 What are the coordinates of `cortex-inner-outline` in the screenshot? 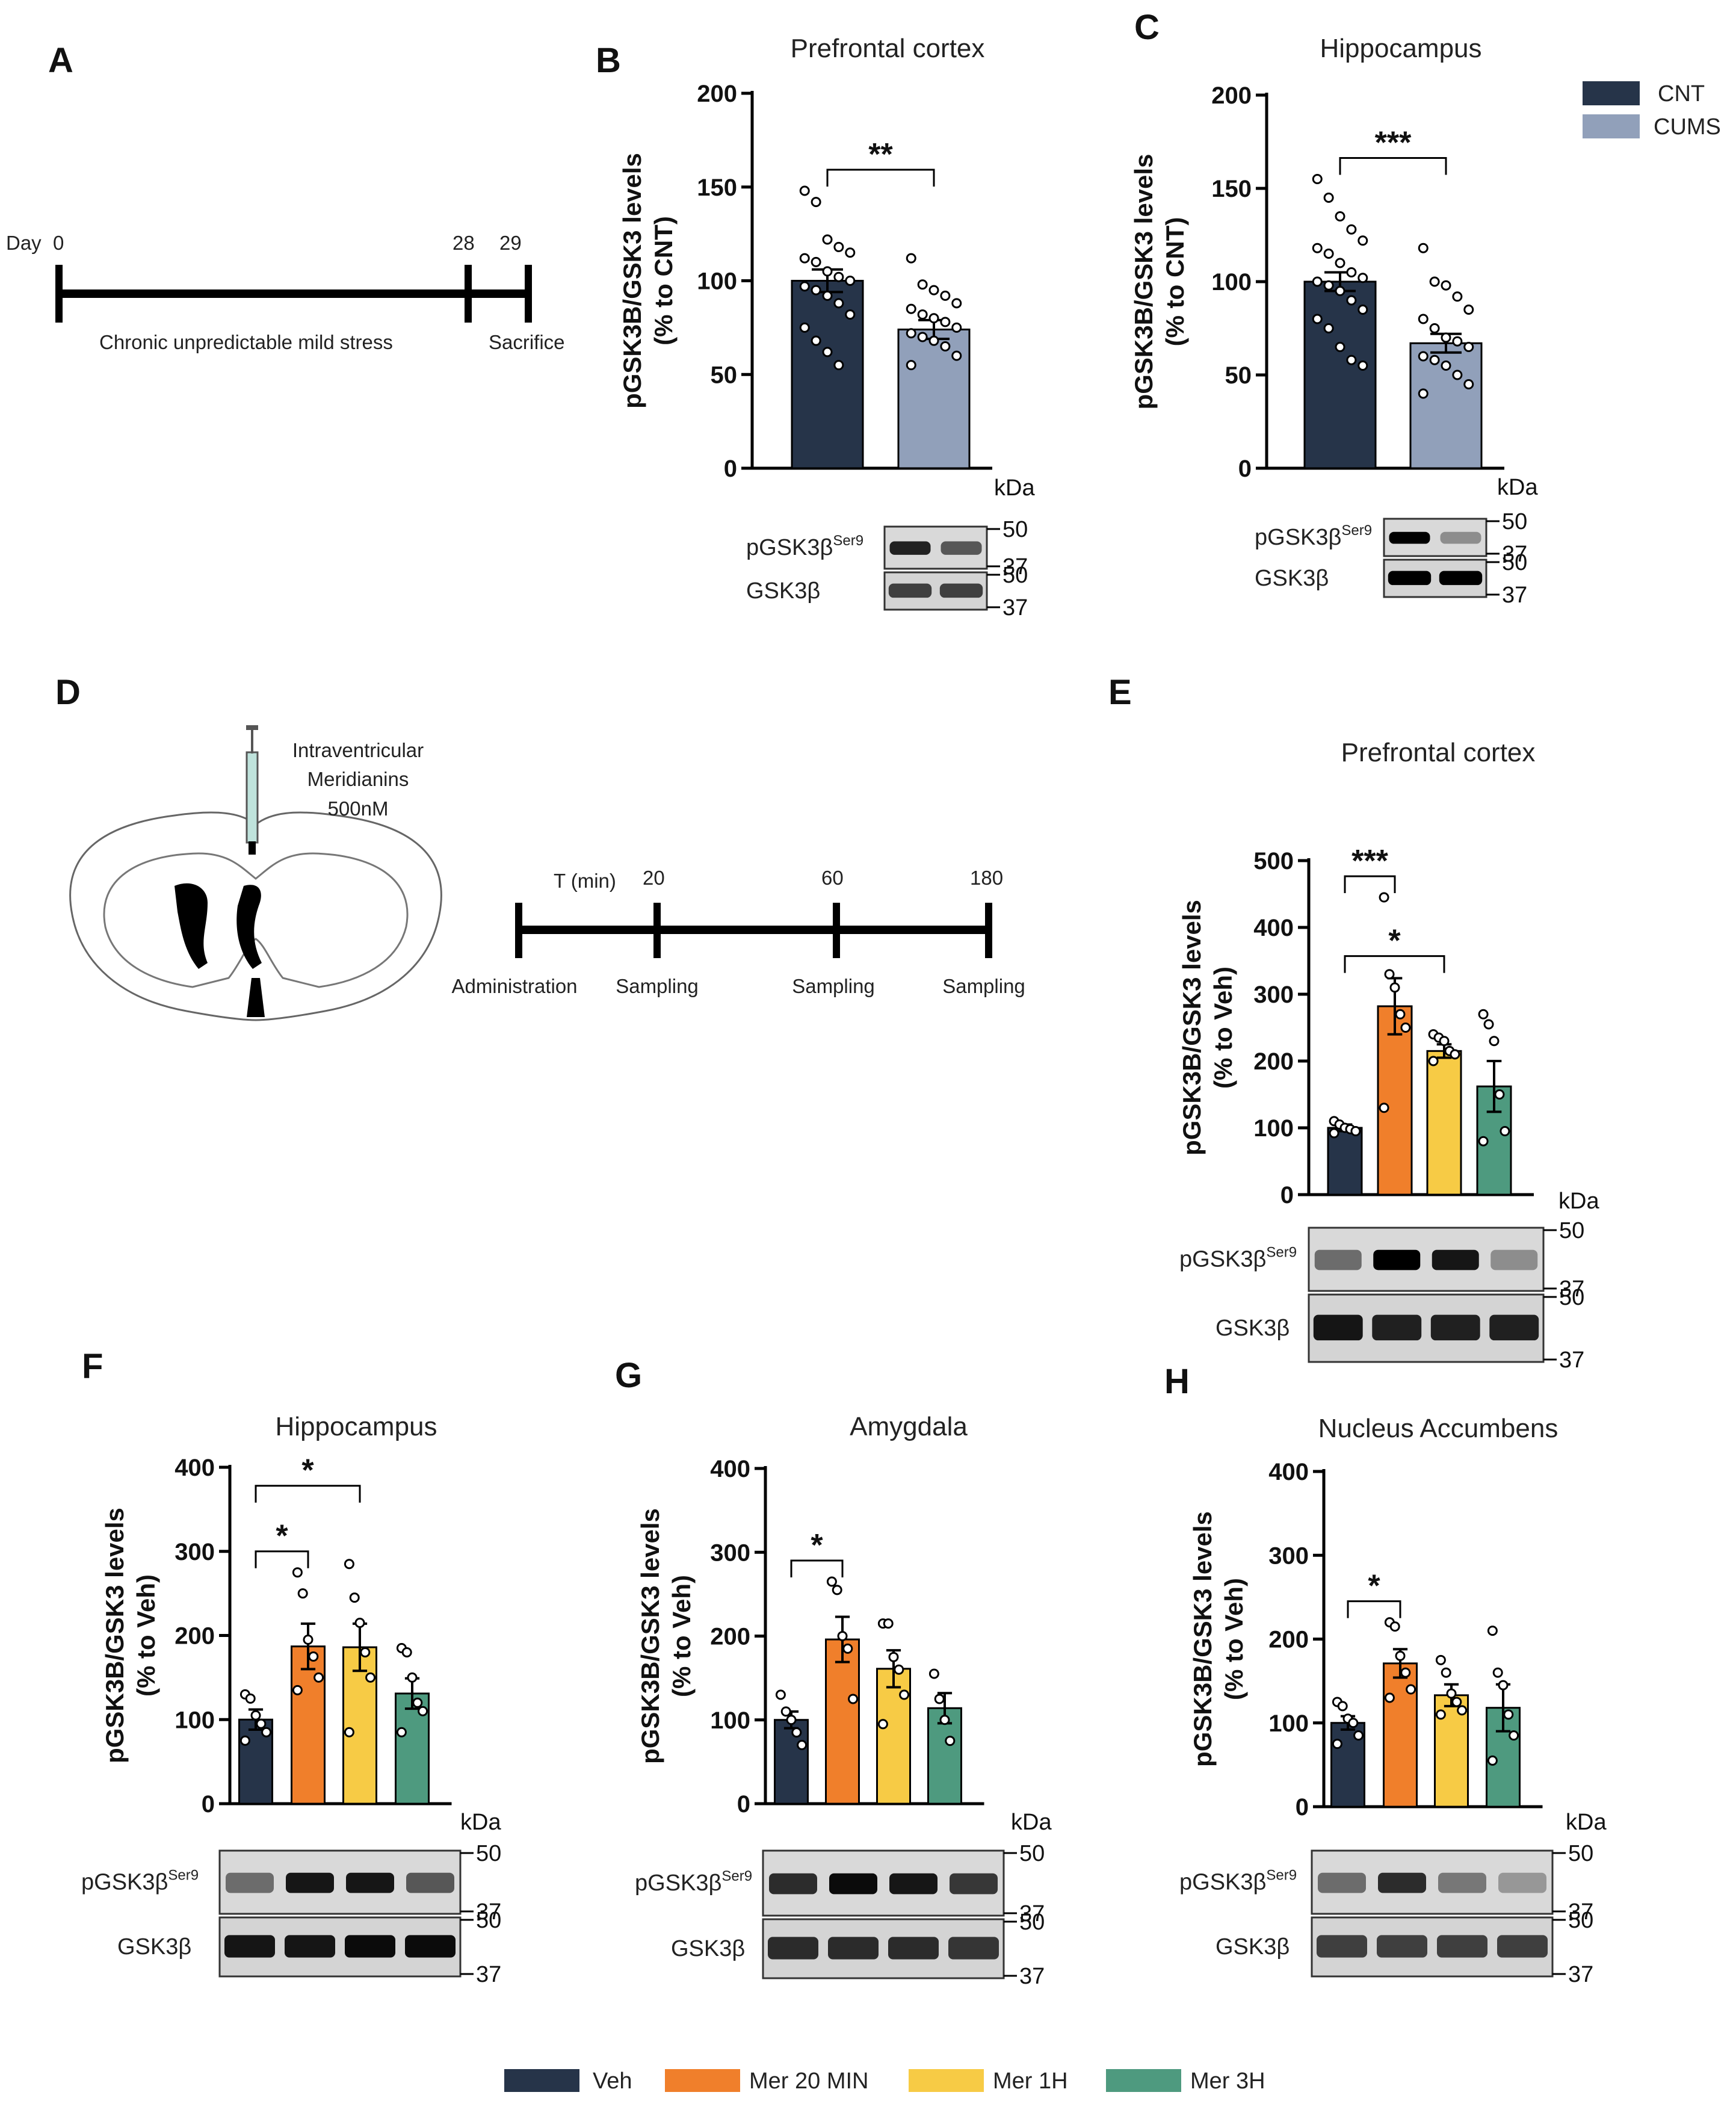 It's located at (256, 920).